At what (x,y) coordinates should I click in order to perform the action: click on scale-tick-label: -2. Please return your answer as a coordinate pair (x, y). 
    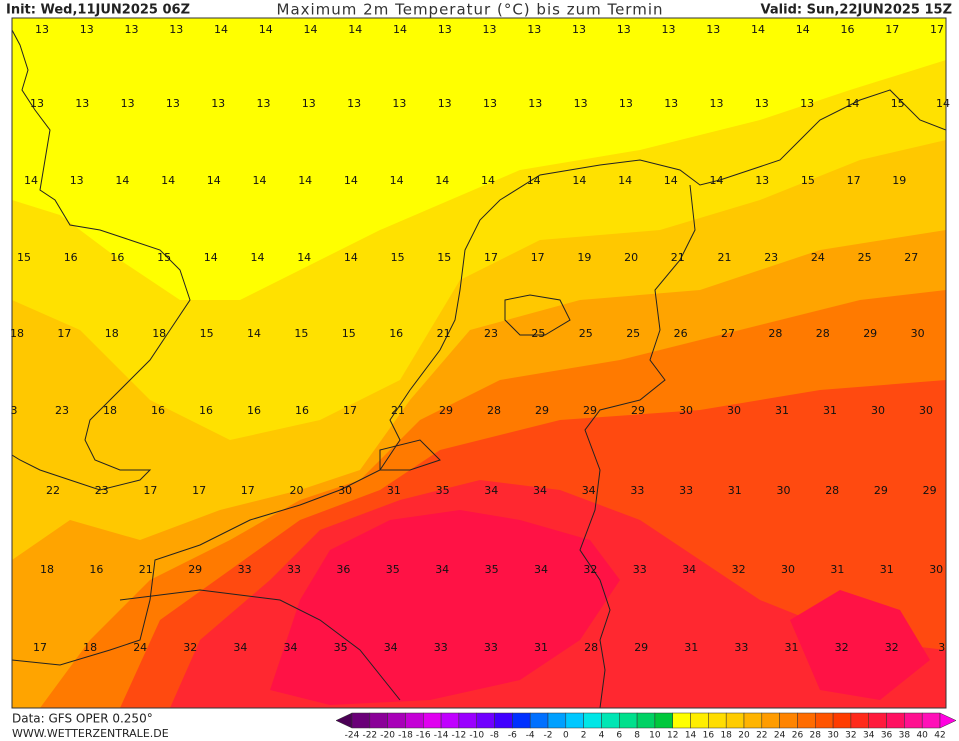
    Looking at the image, I should click on (548, 736).